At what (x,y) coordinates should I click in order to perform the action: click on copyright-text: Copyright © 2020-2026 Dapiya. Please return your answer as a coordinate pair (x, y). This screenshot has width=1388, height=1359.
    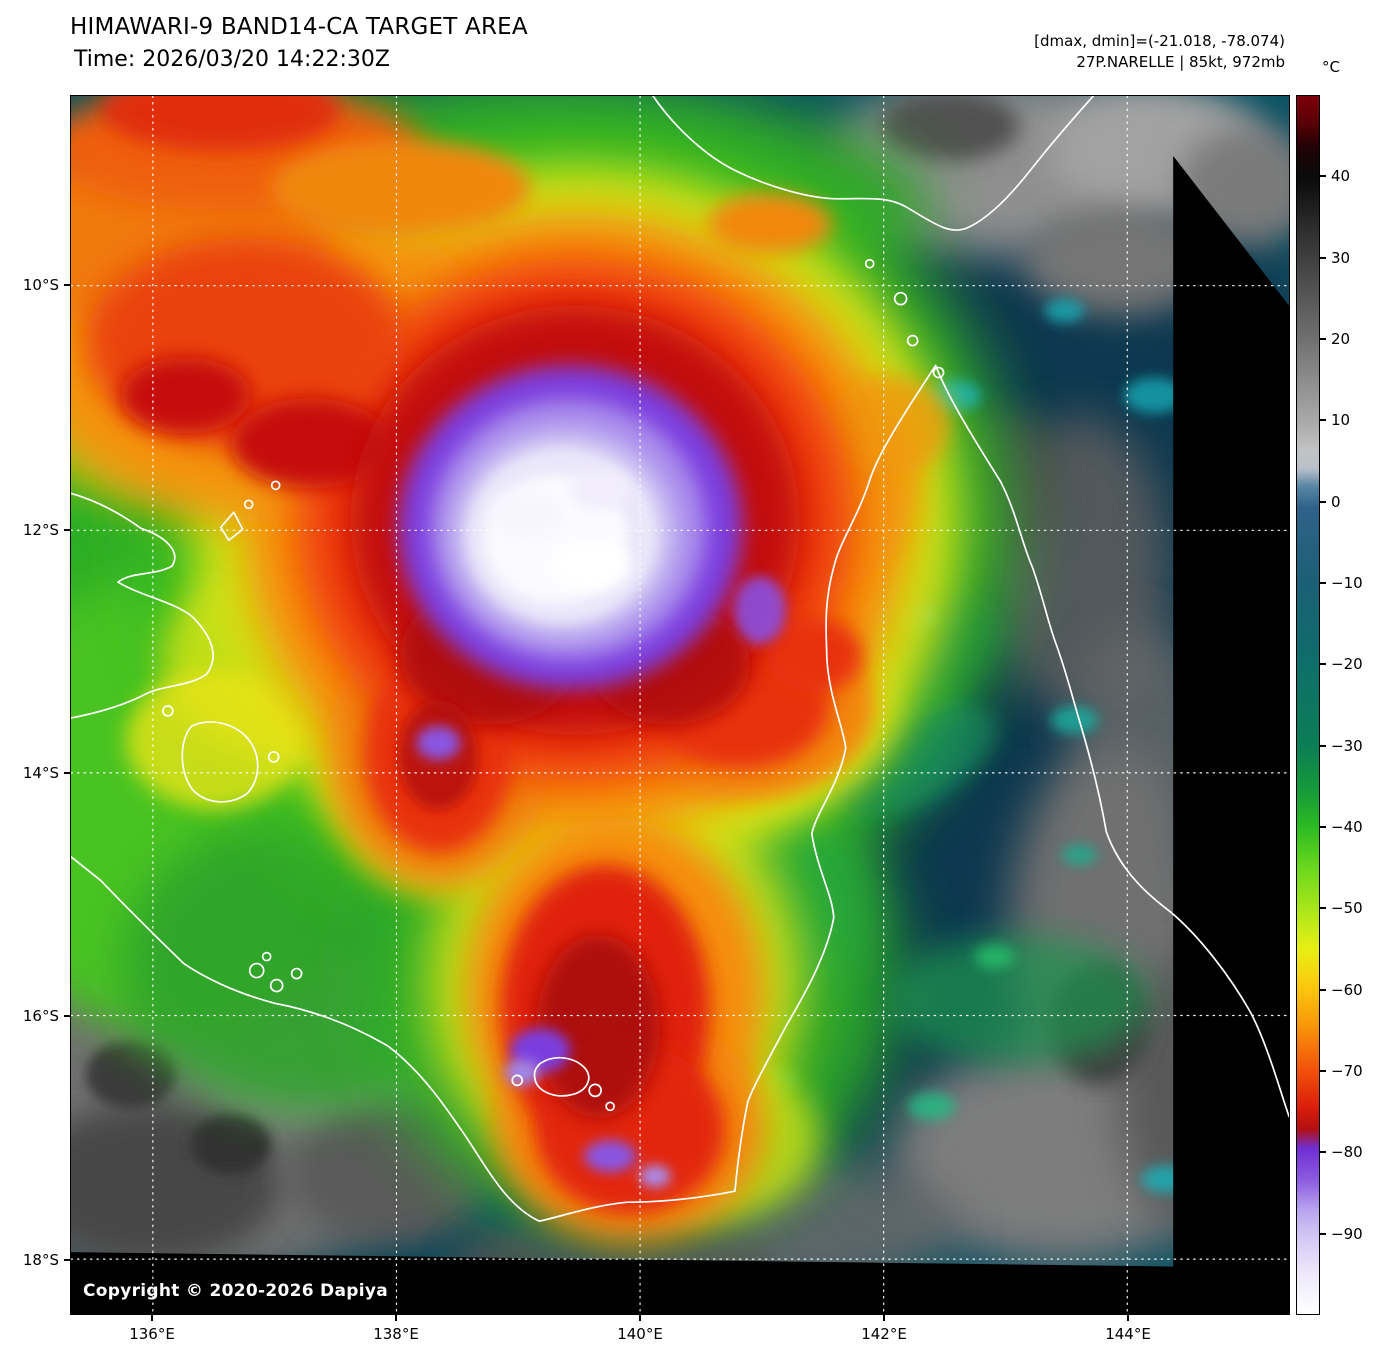
    Looking at the image, I should click on (235, 1291).